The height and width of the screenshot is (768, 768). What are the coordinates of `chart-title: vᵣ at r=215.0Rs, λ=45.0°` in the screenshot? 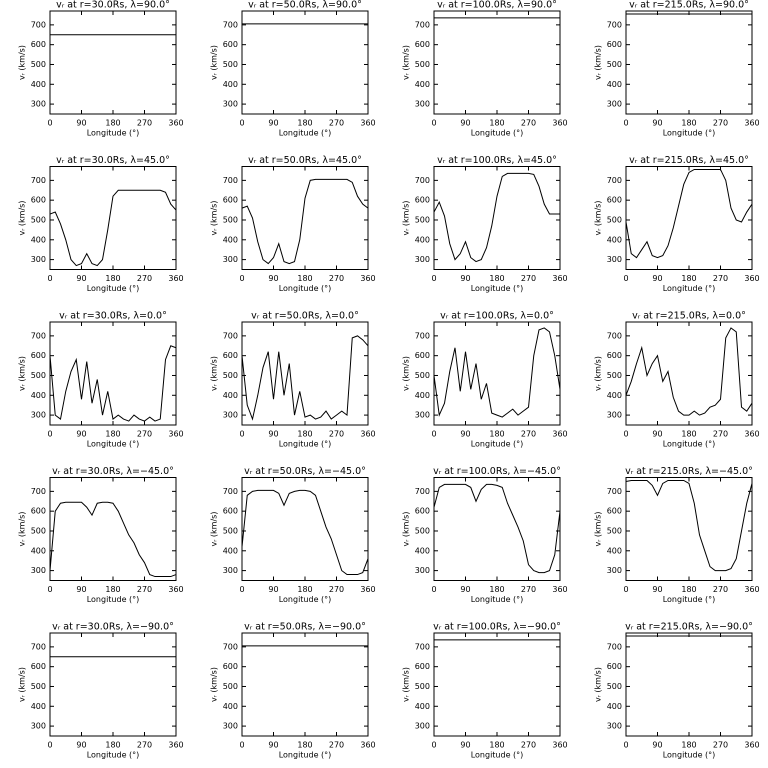 It's located at (689, 160).